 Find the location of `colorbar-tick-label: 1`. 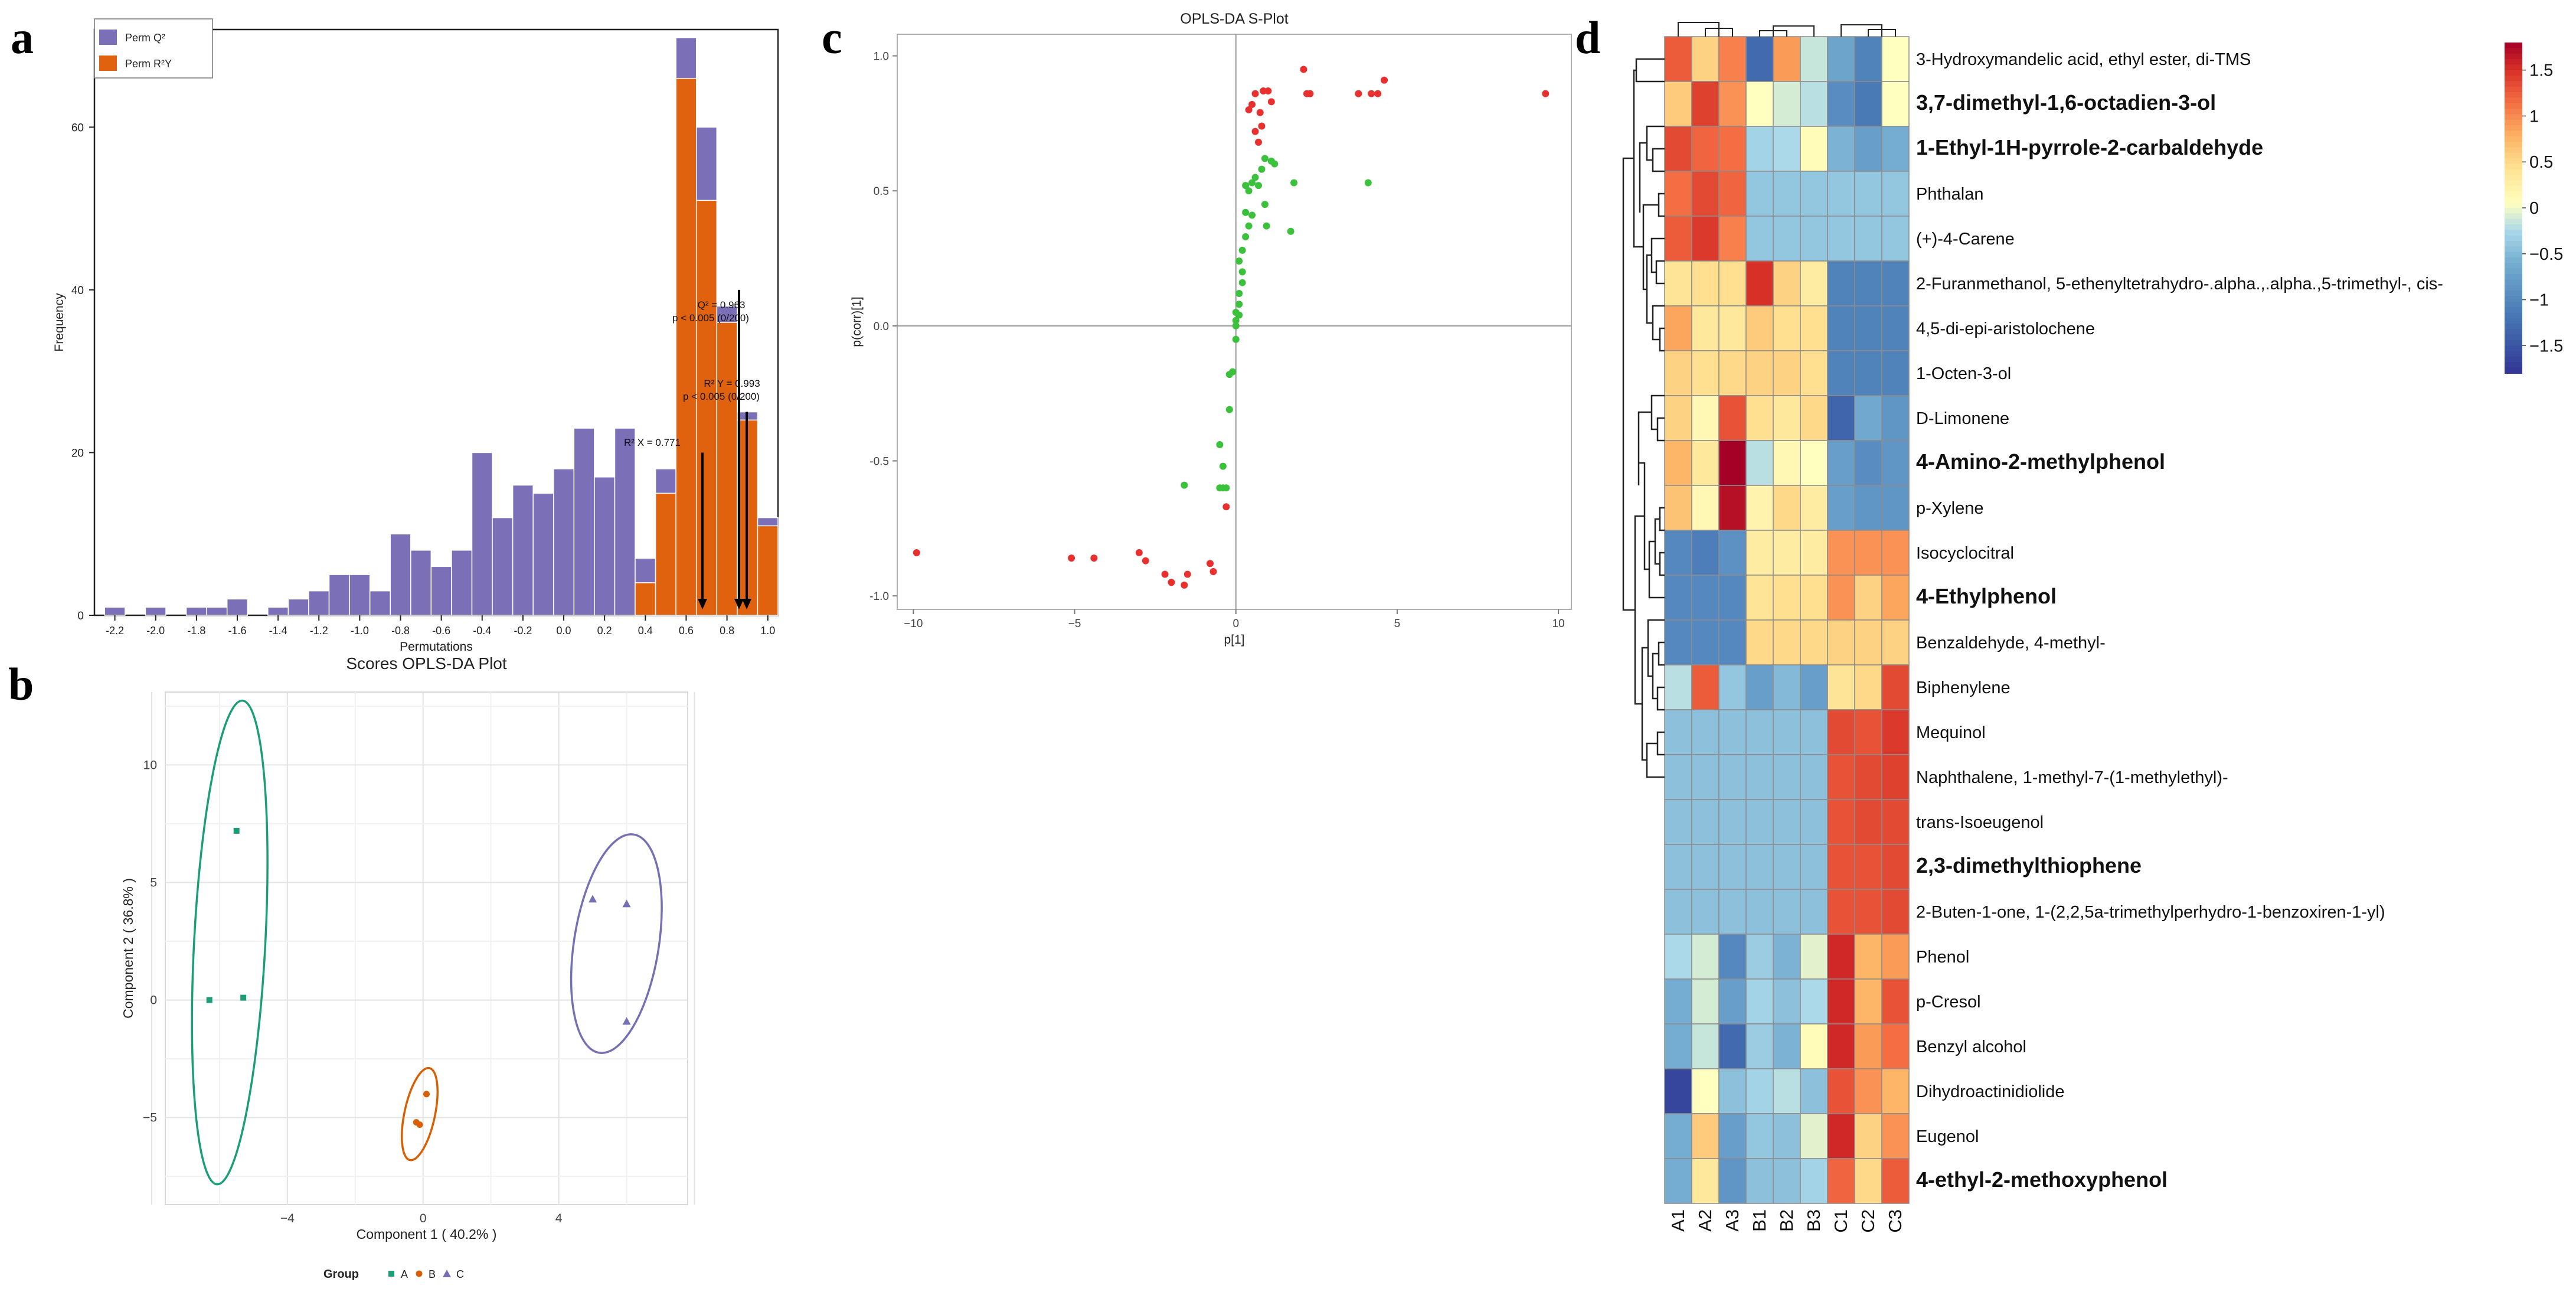

colorbar-tick-label: 1 is located at coordinates (2534, 116).